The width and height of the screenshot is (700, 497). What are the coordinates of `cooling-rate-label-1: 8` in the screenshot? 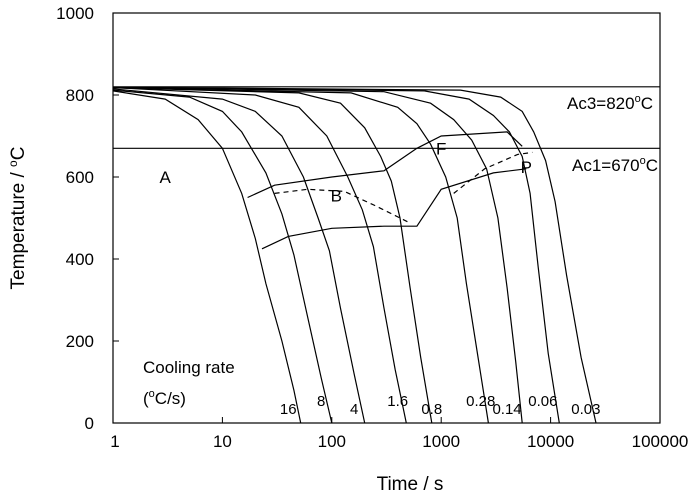 It's located at (321, 401).